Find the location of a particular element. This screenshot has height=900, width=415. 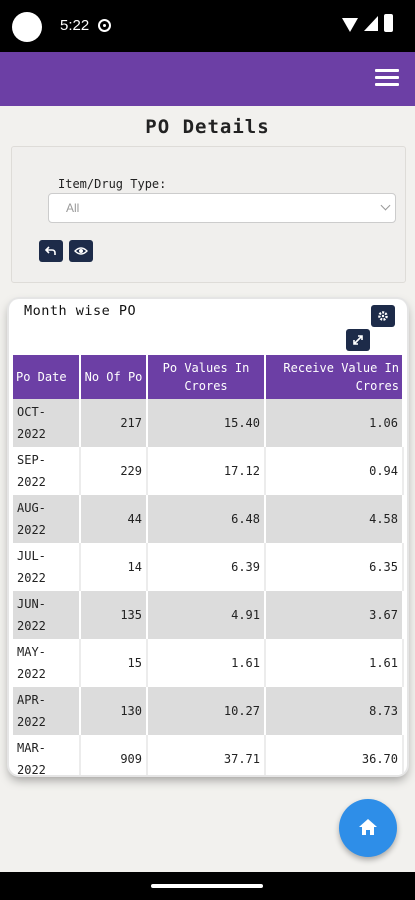

no-of-po-cell: 44 is located at coordinates (114, 519).